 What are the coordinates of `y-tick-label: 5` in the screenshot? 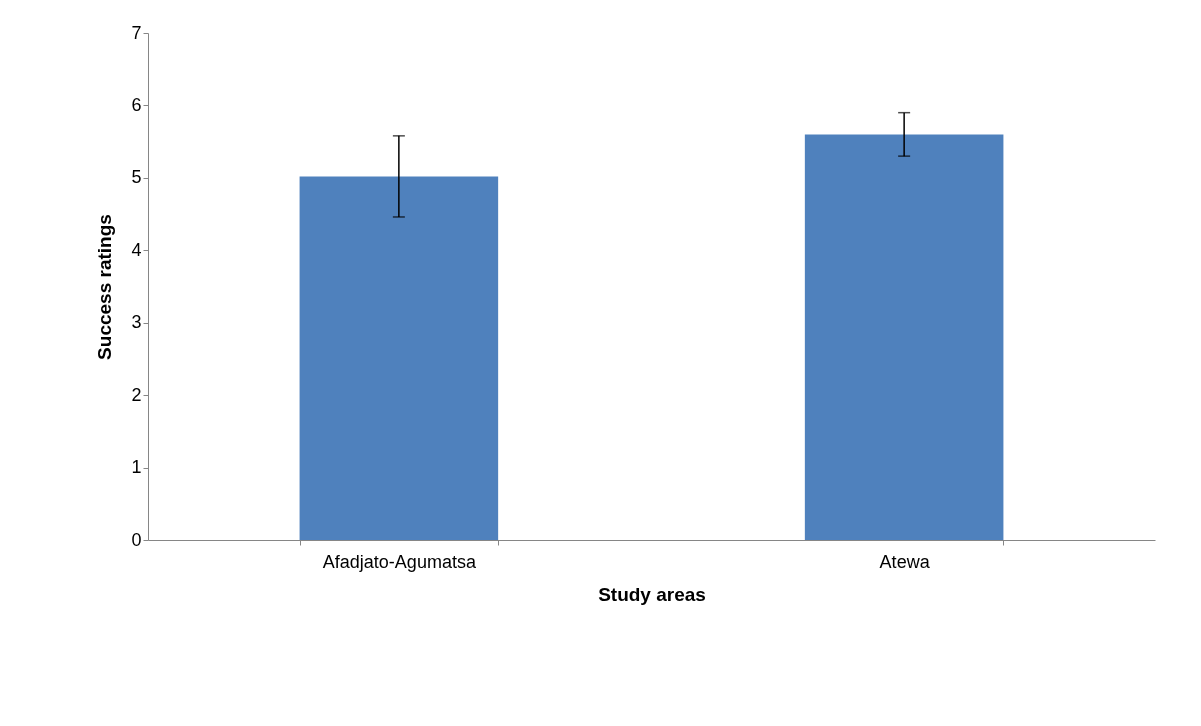 It's located at (136, 177).